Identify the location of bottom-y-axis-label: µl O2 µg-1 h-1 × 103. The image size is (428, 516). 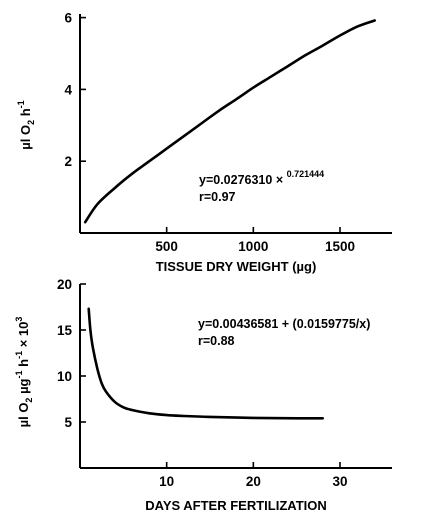
(24, 372).